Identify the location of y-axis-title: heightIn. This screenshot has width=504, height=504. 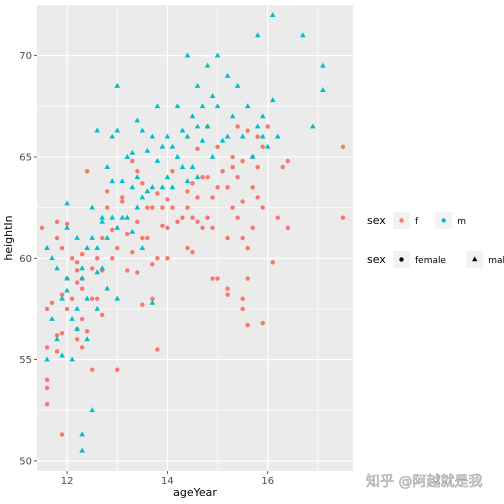
(8, 237).